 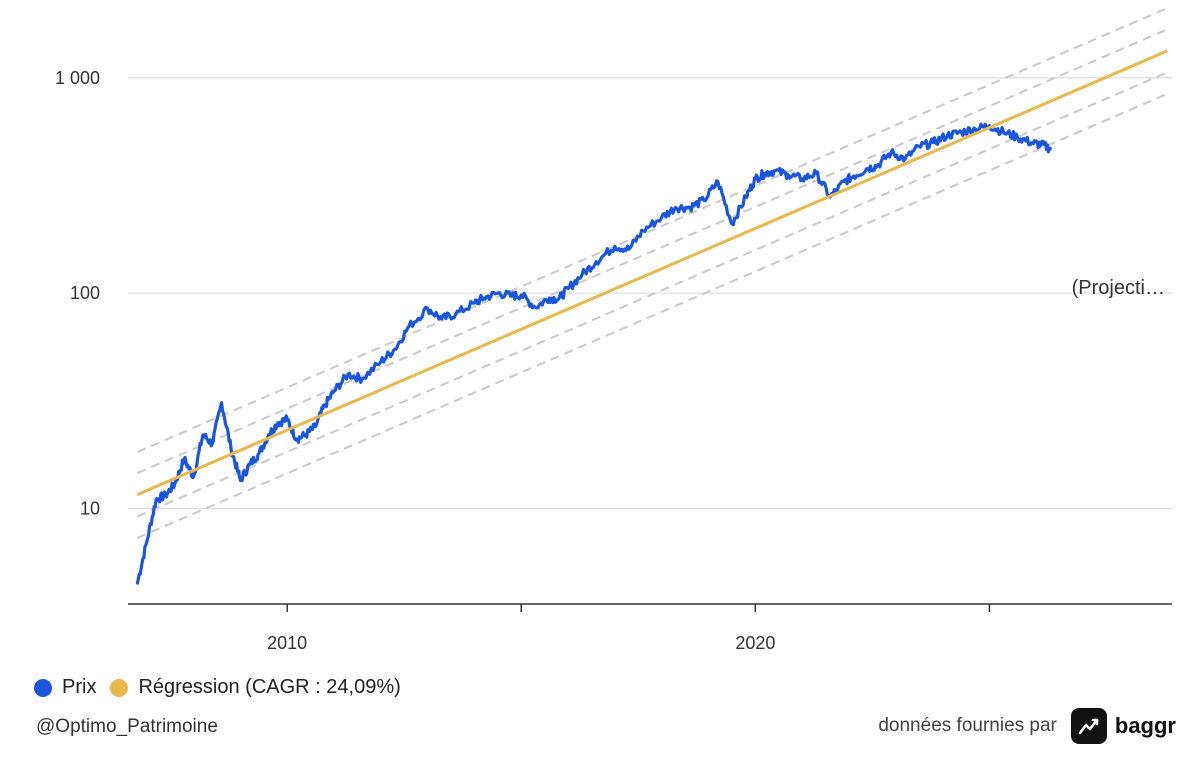 I want to click on legend: Prix Régression (CAGR : 24,09%), so click(x=224, y=687).